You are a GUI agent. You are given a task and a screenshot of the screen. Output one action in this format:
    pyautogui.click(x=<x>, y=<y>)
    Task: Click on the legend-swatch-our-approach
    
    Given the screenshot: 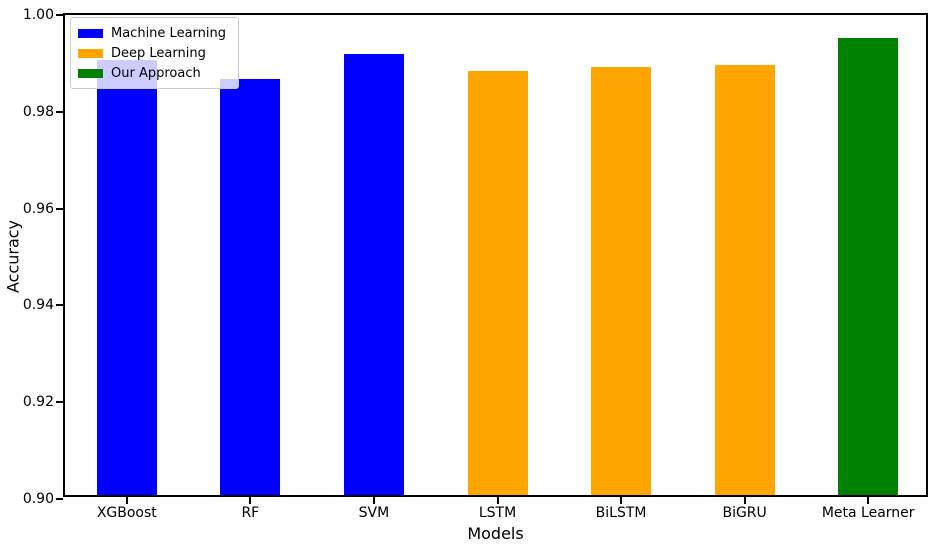 What is the action you would take?
    pyautogui.click(x=90, y=73)
    